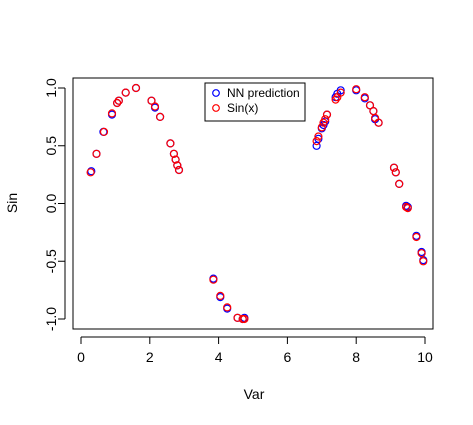 This screenshot has height=425, width=473. What do you see at coordinates (254, 394) in the screenshot?
I see `x-axis-title: Var` at bounding box center [254, 394].